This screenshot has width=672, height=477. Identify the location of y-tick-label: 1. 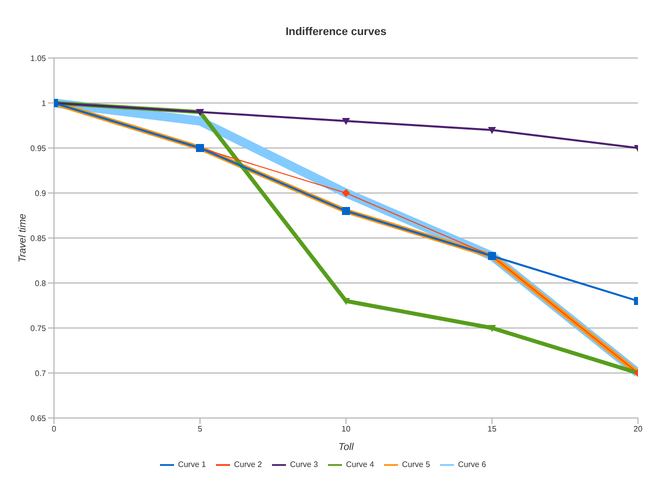
(44, 103).